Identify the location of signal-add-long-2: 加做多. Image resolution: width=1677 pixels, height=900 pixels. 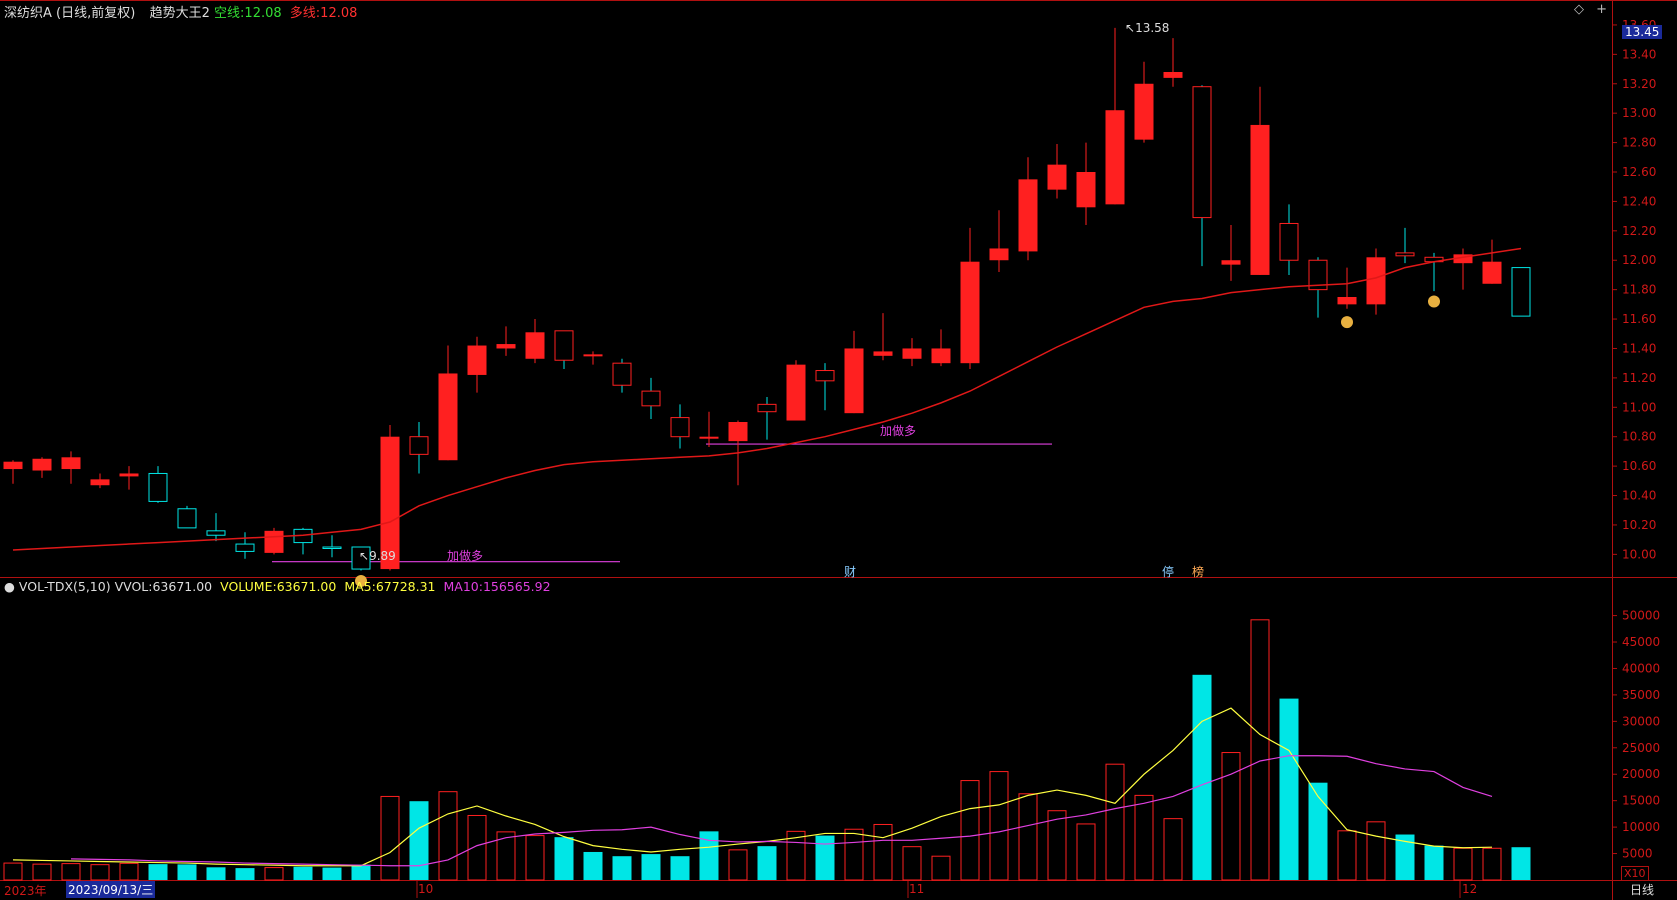
(898, 431).